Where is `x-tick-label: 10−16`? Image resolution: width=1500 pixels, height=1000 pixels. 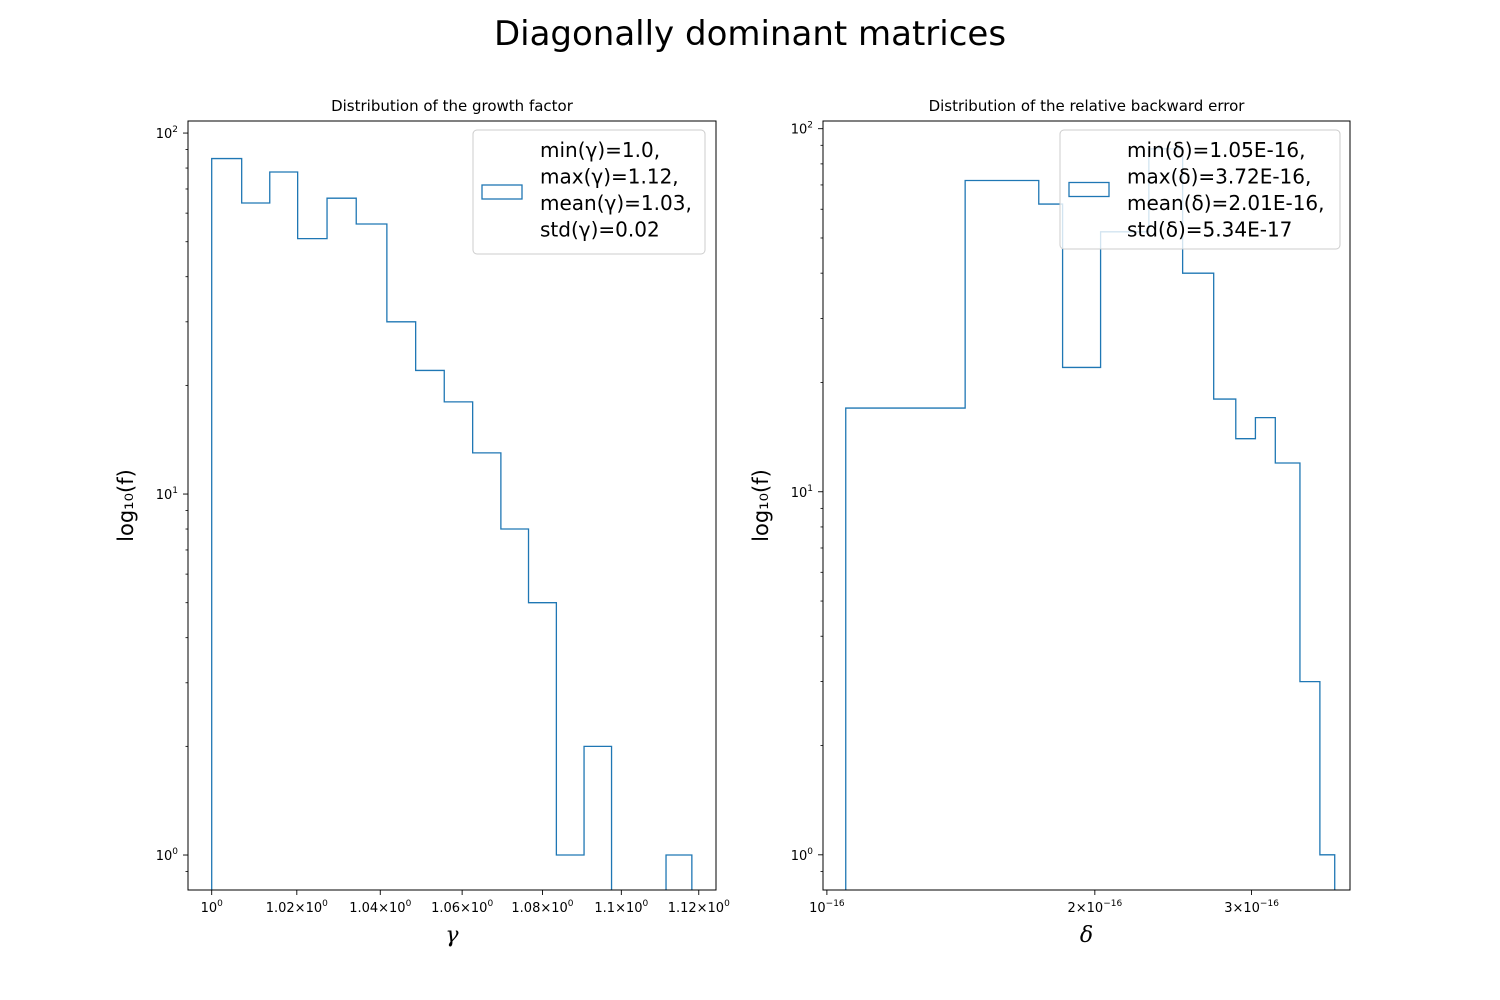 x-tick-label: 10−16 is located at coordinates (827, 907).